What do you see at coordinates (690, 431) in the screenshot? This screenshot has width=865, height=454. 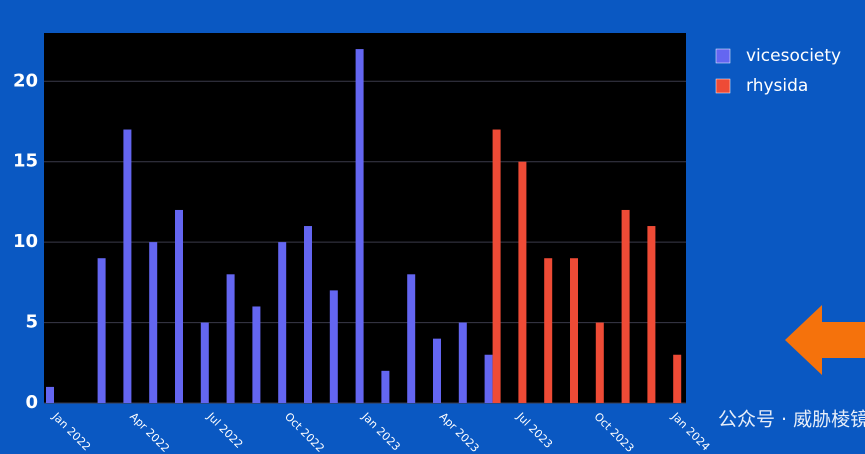 I see `x-tick-label: Jan 2024` at bounding box center [690, 431].